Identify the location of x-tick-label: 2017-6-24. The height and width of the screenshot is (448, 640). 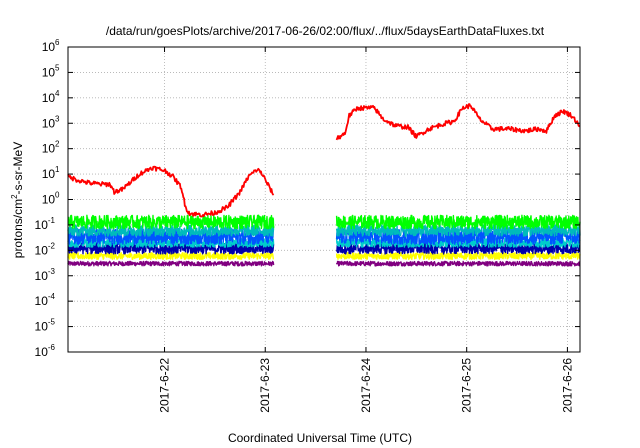
(366, 385).